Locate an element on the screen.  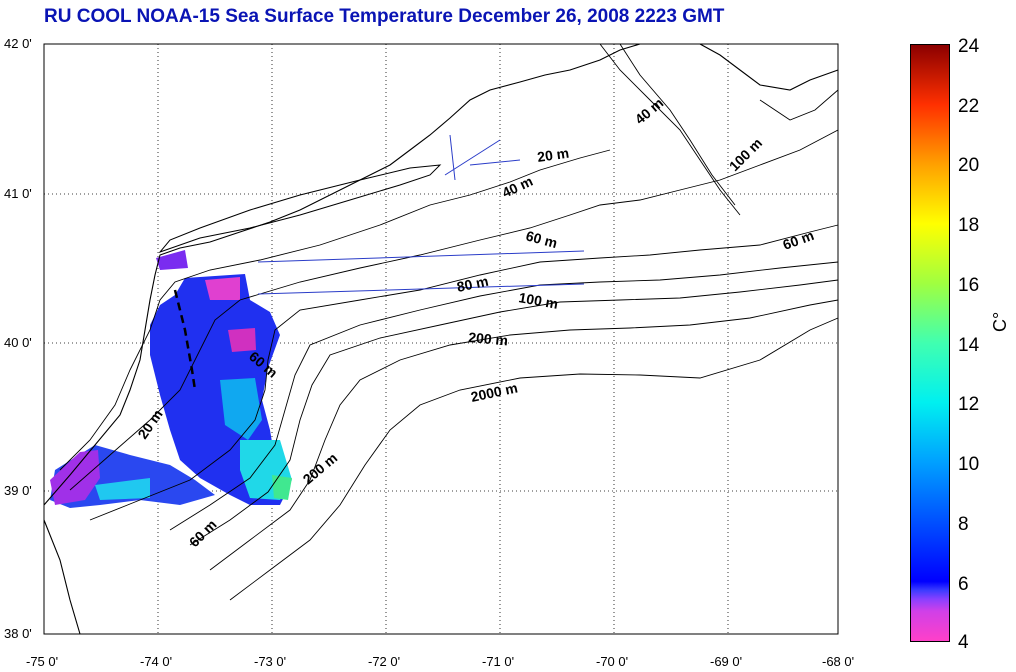
ship-tracks is located at coordinates (421, 214).